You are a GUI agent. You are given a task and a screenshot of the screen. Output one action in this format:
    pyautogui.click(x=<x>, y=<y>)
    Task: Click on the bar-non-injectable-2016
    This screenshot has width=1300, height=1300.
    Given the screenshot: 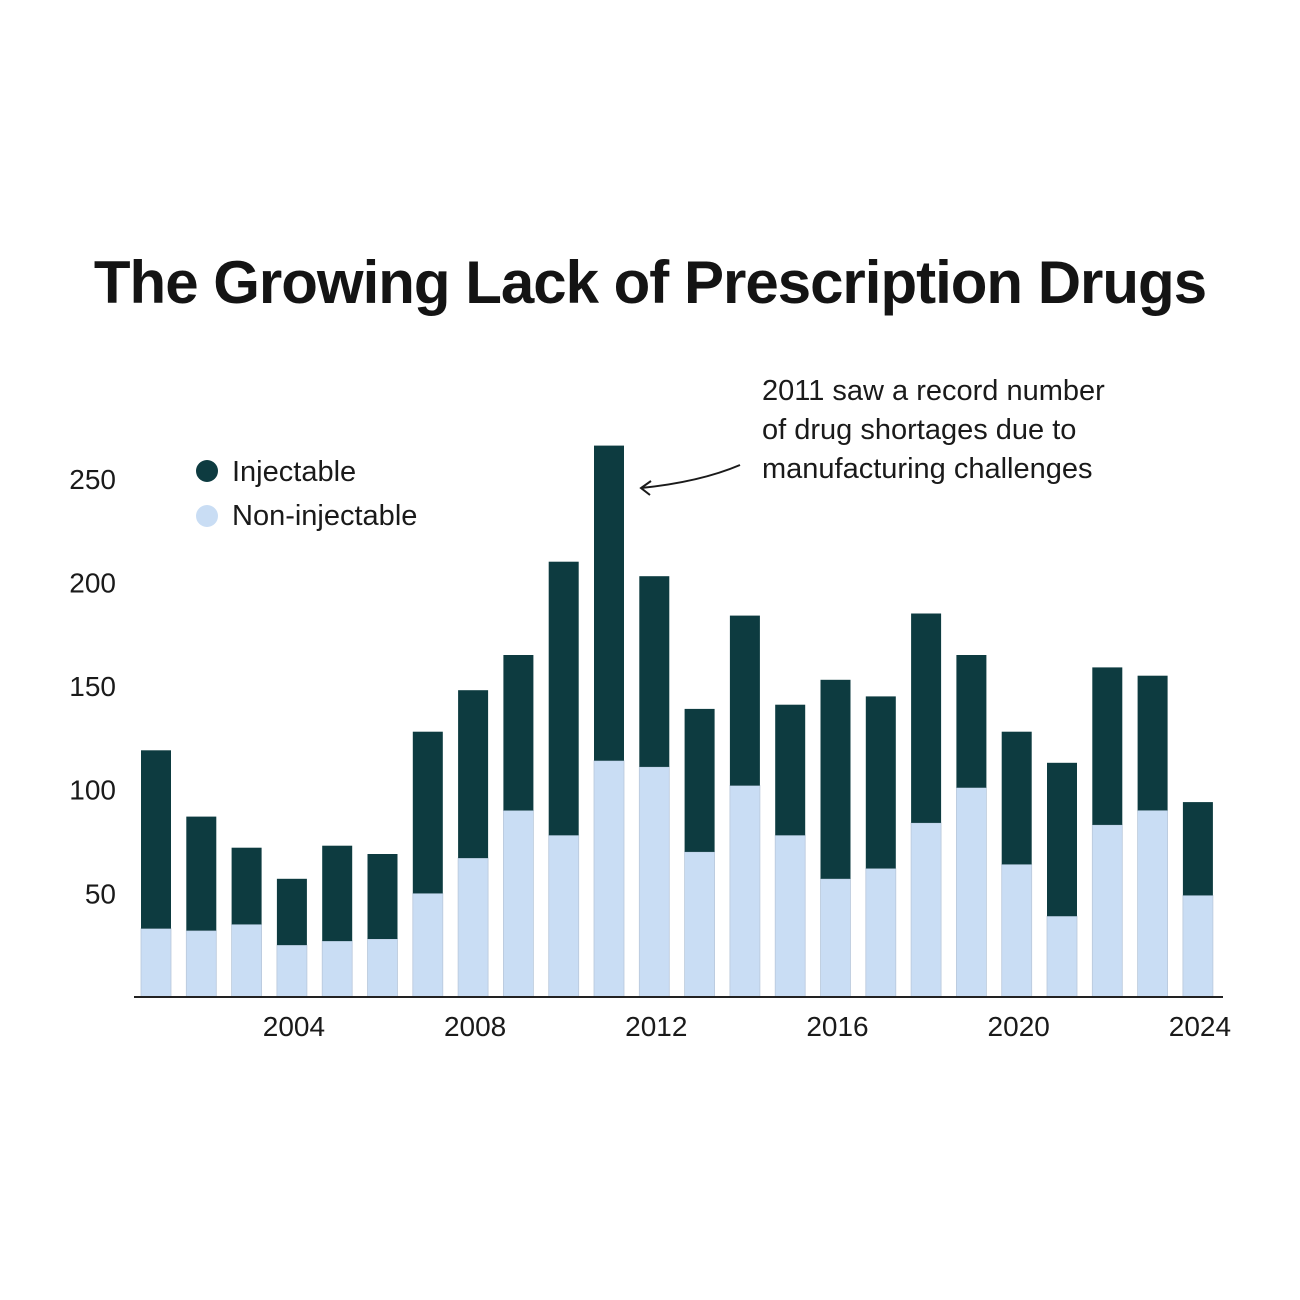 What is the action you would take?
    pyautogui.click(x=835, y=938)
    